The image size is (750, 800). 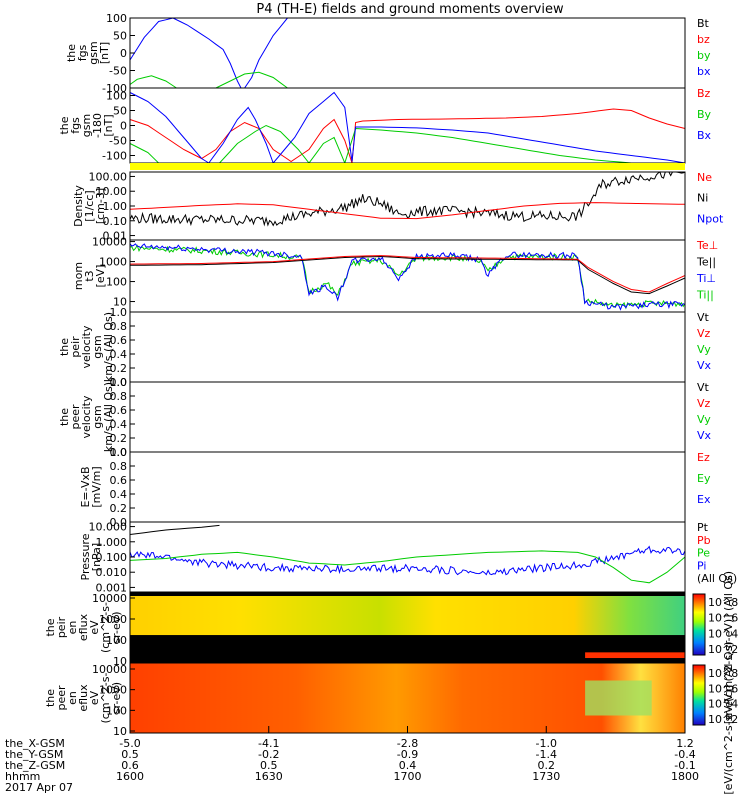 I want to click on ephemeris-x-value: -1.0, so click(x=546, y=743).